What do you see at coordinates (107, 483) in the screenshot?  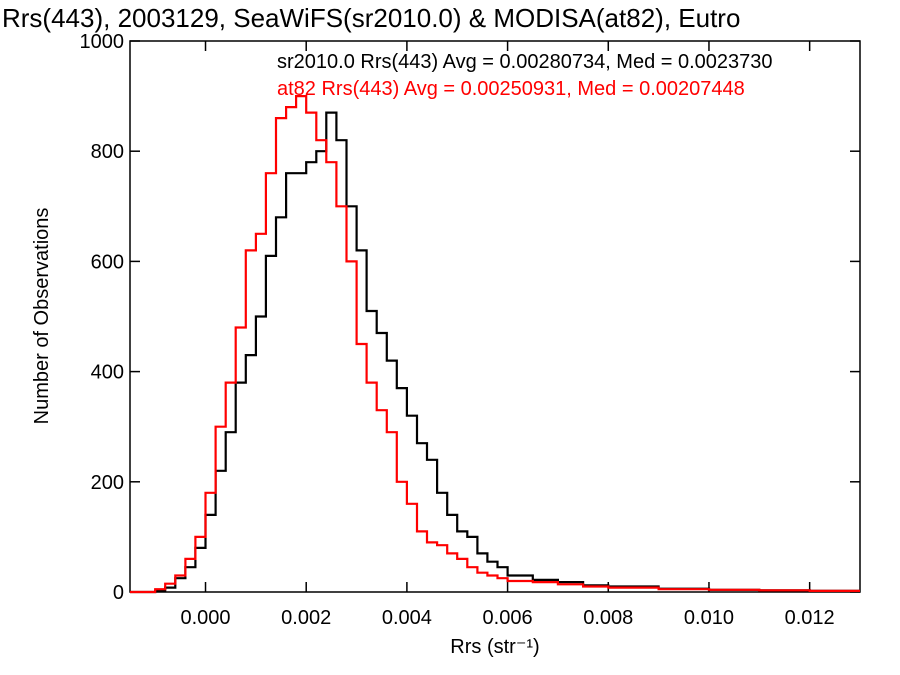 I see `y-tick-label: 200` at bounding box center [107, 483].